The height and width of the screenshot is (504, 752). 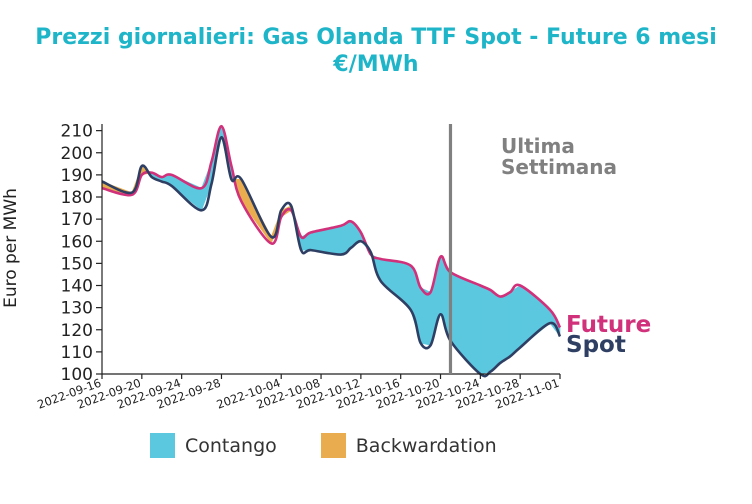 I want to click on y-tick-label: 210, so click(x=77, y=132).